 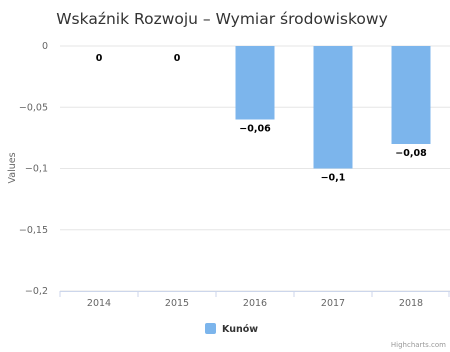 I want to click on data-label: −0,06, so click(x=255, y=129).